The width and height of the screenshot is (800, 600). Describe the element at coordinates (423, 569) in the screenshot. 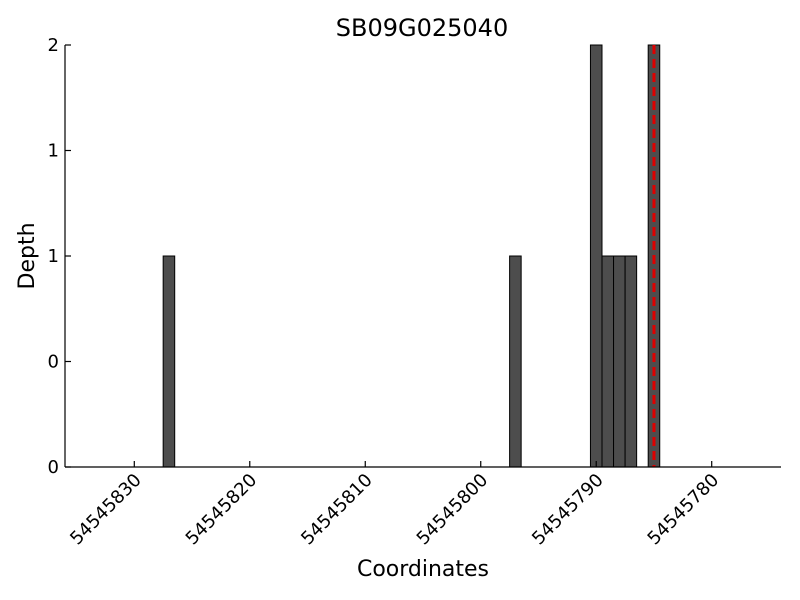

I see `x-axis-label: Coordinates` at that location.